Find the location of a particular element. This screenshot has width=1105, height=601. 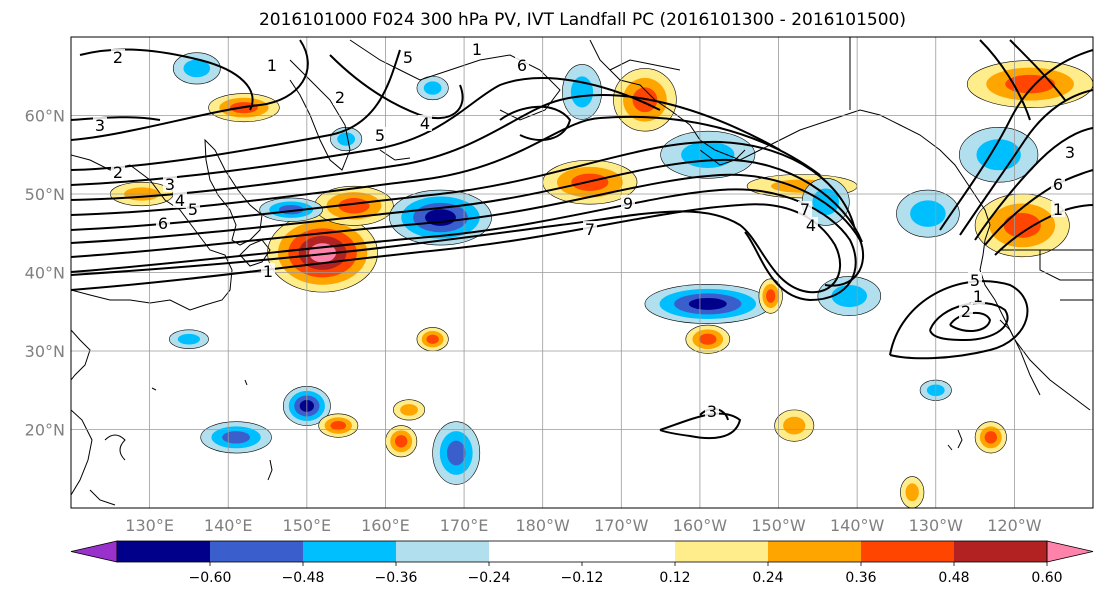

lon-tick-label: 170°W is located at coordinates (621, 525).